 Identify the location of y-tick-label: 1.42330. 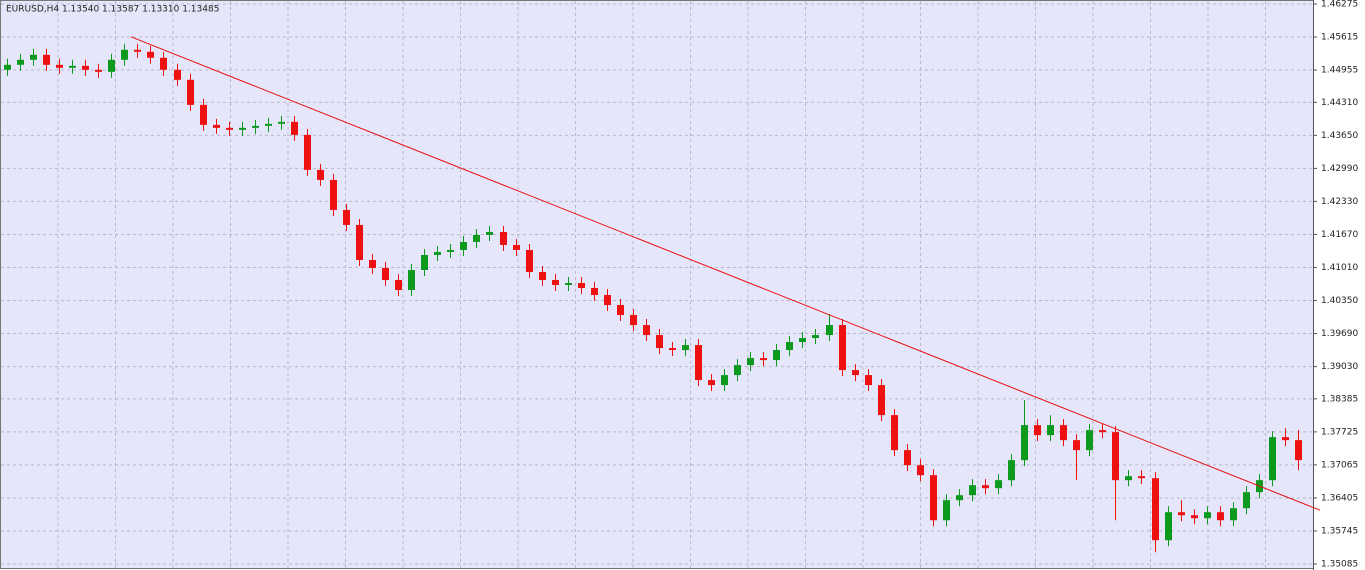
(1339, 202).